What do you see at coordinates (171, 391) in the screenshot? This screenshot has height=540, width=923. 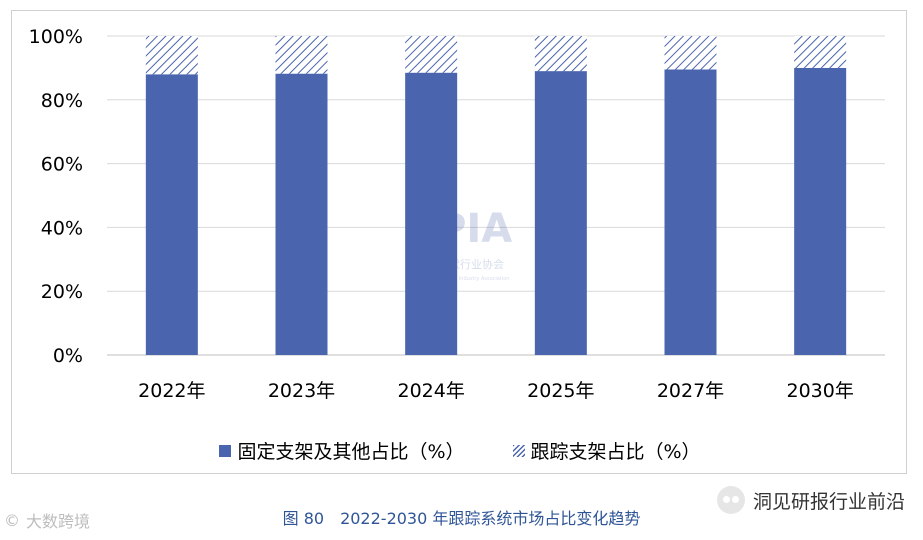 I see `x-tick-label: 2022年` at bounding box center [171, 391].